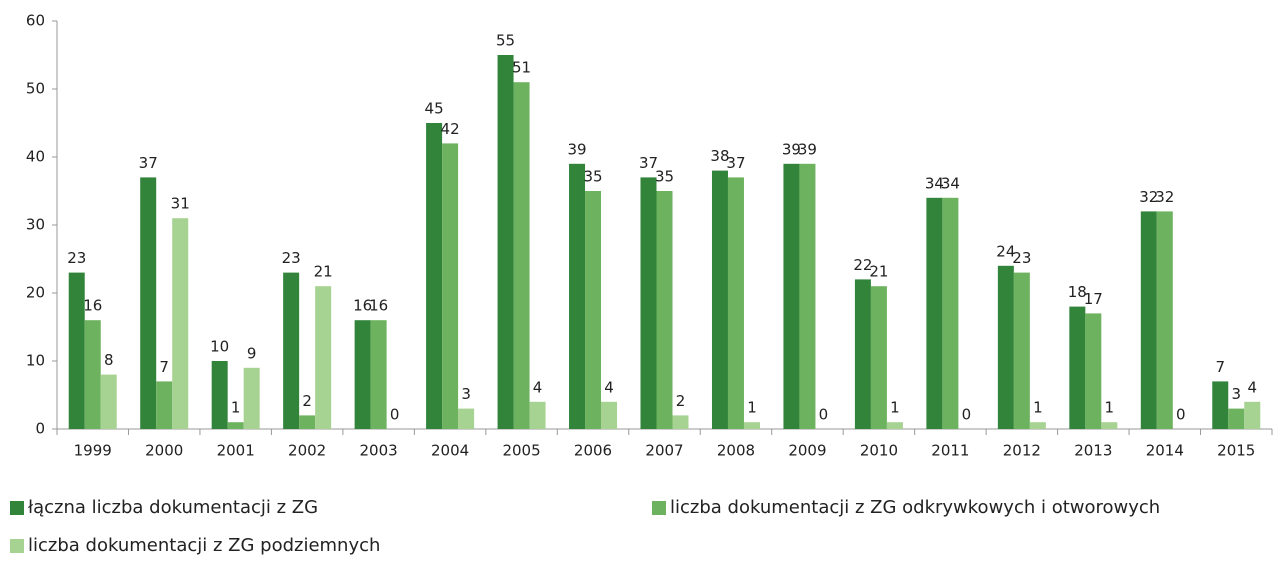 The height and width of the screenshot is (564, 1287). Describe the element at coordinates (35, 225) in the screenshot. I see `y-tick-label: 30` at that location.